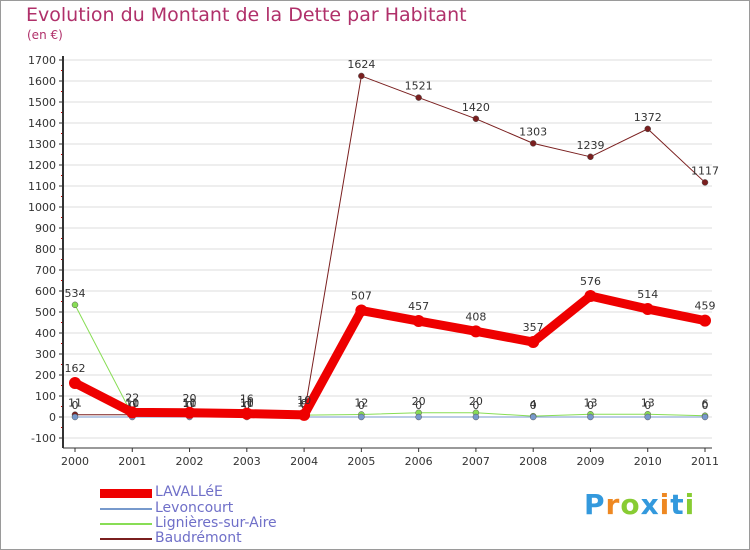  What do you see at coordinates (45, 291) in the screenshot?
I see `y-tick-label: 600` at bounding box center [45, 291].